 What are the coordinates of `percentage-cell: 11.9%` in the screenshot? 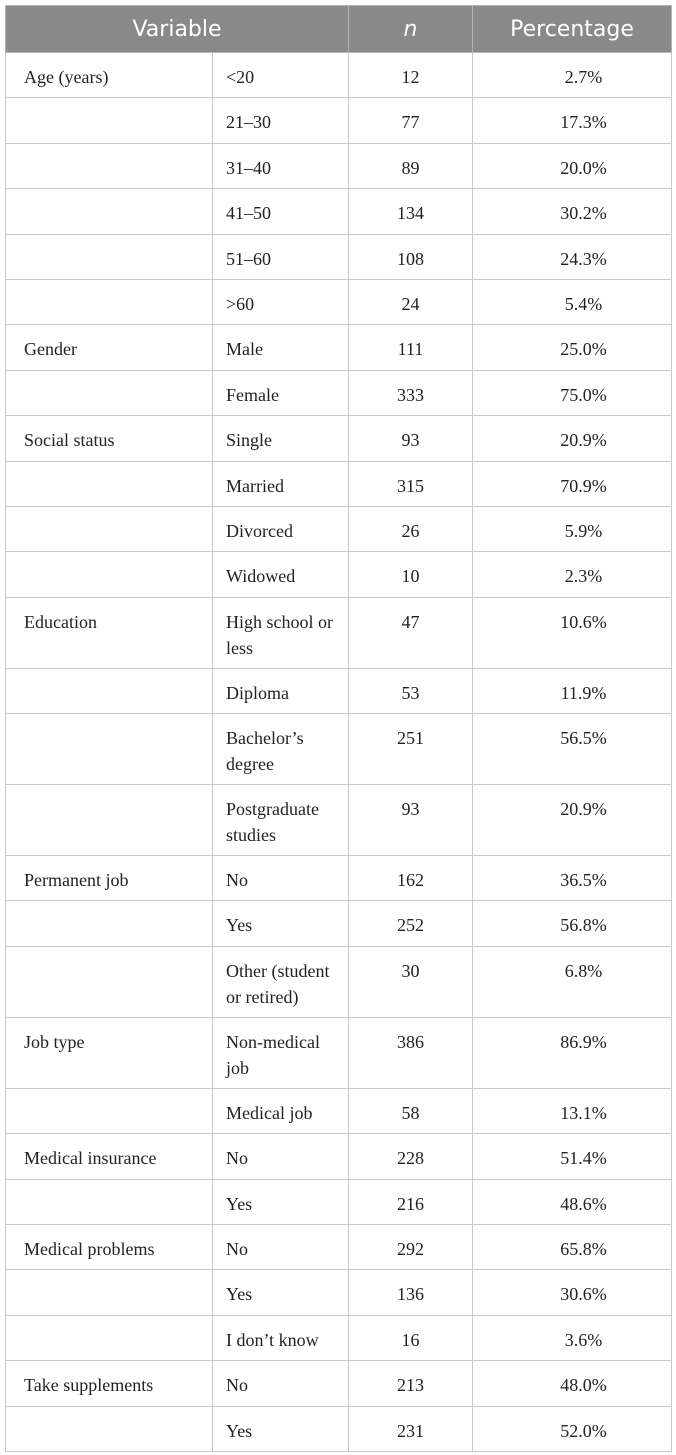 It's located at (572, 691).